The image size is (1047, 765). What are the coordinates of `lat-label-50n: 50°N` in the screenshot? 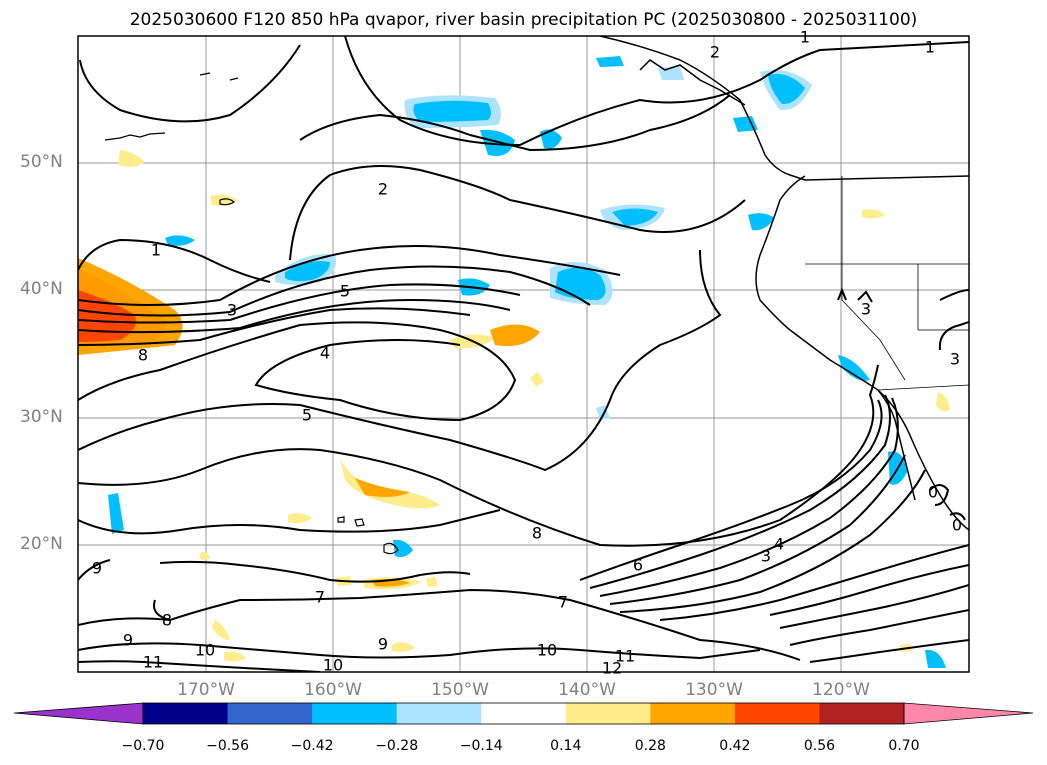 It's located at (41, 162).